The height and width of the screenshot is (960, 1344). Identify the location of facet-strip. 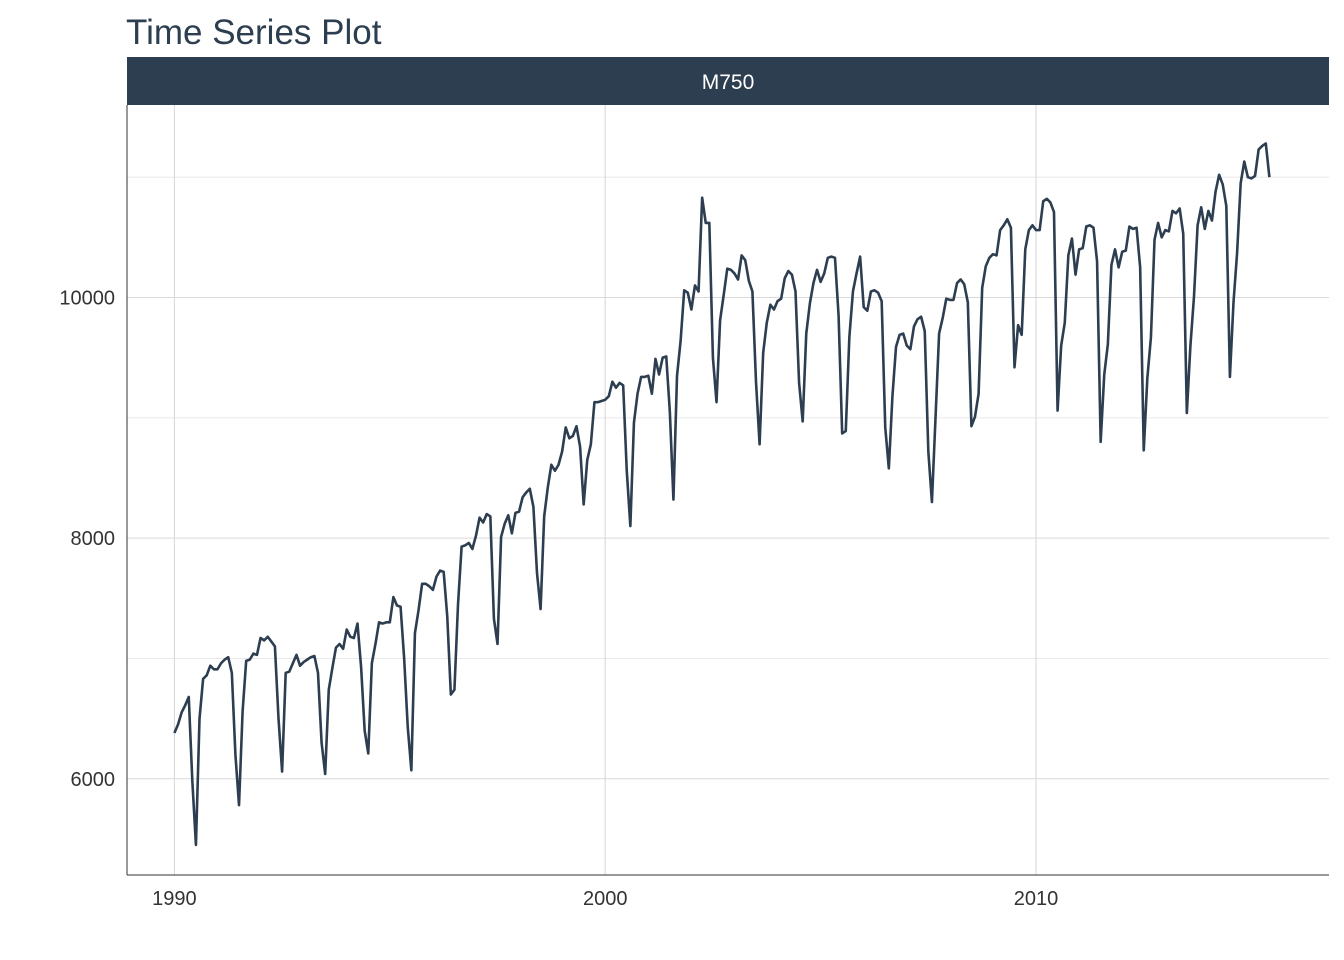
(728, 81).